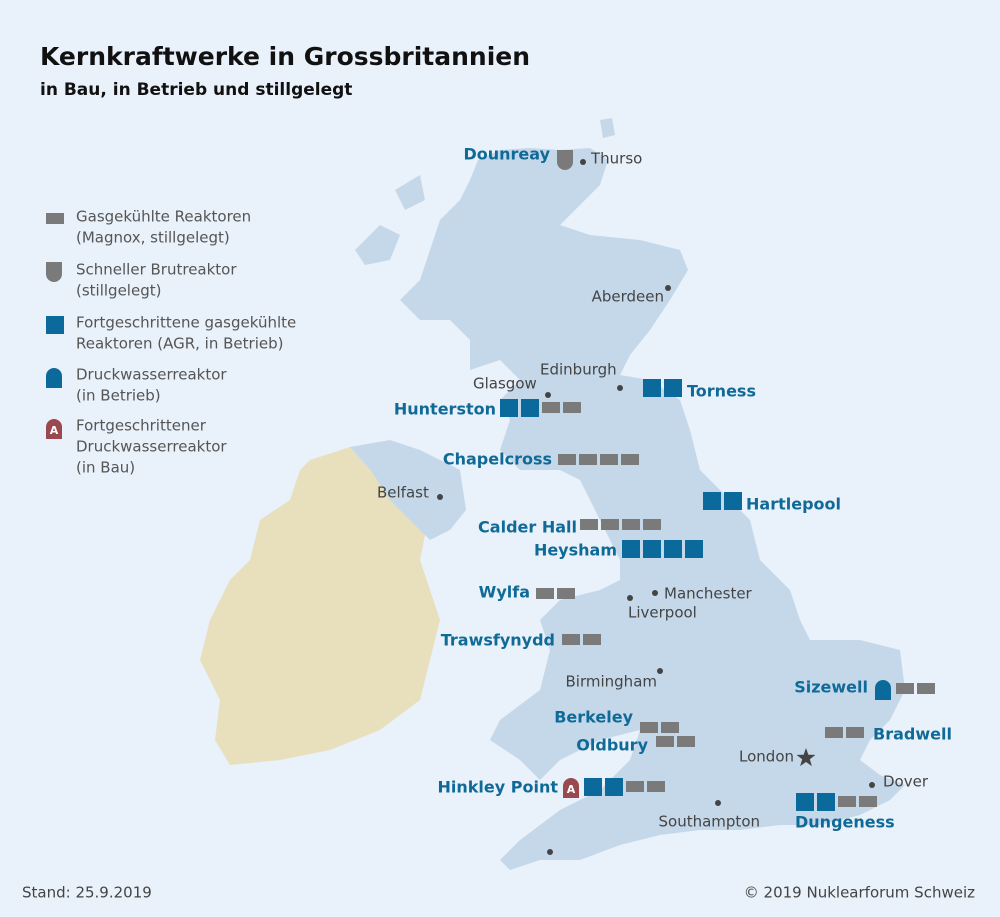 This screenshot has width=1000, height=917. What do you see at coordinates (806, 757) in the screenshot?
I see `capital-star` at bounding box center [806, 757].